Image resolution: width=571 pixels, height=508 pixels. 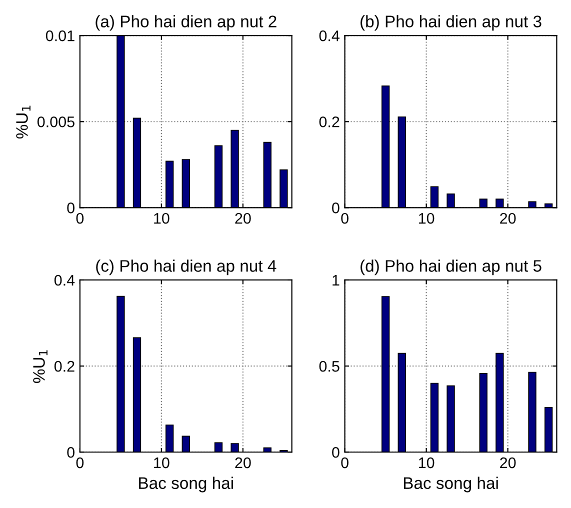 I want to click on chart-title: (b) Pho hai dien ap nut 3, so click(x=451, y=23).